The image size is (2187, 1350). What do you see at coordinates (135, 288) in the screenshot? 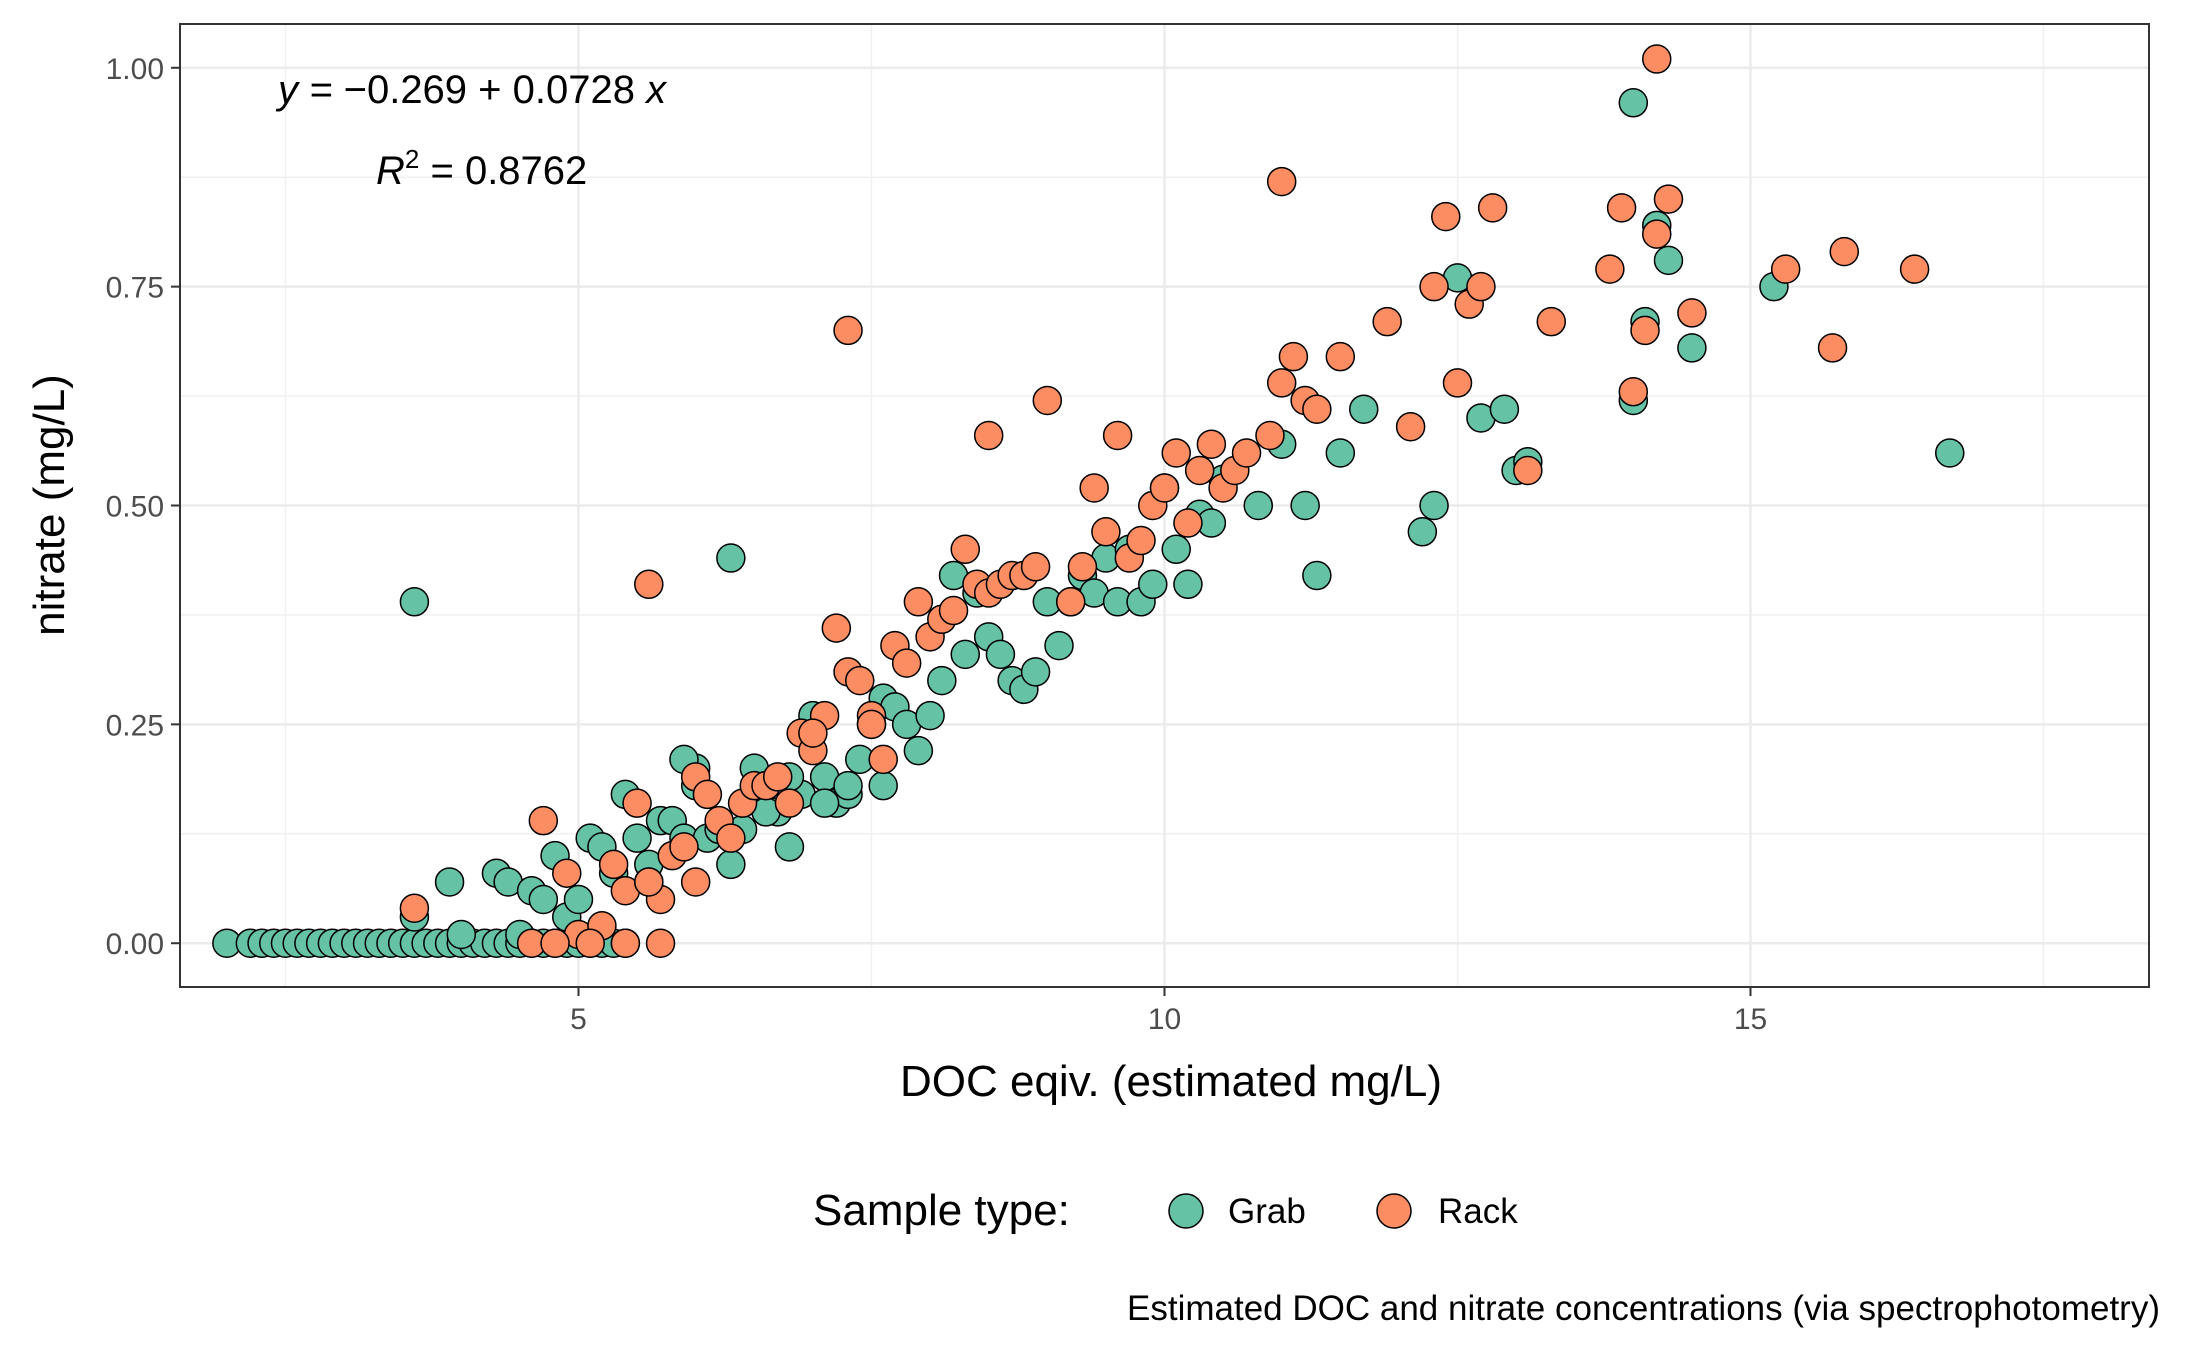
I see `y-tick-label: 0.75` at bounding box center [135, 288].